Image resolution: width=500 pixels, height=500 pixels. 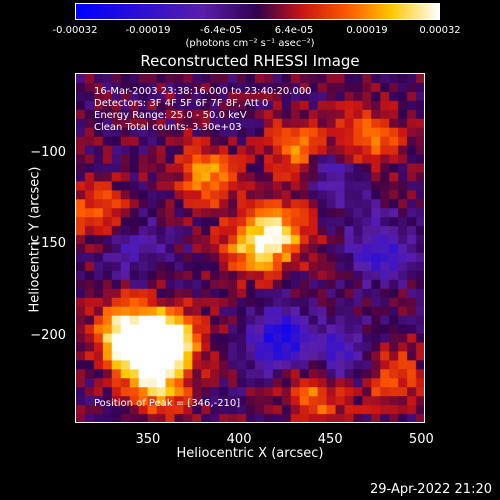 I want to click on colorbar-tick-label: 0.00019, so click(x=367, y=30).